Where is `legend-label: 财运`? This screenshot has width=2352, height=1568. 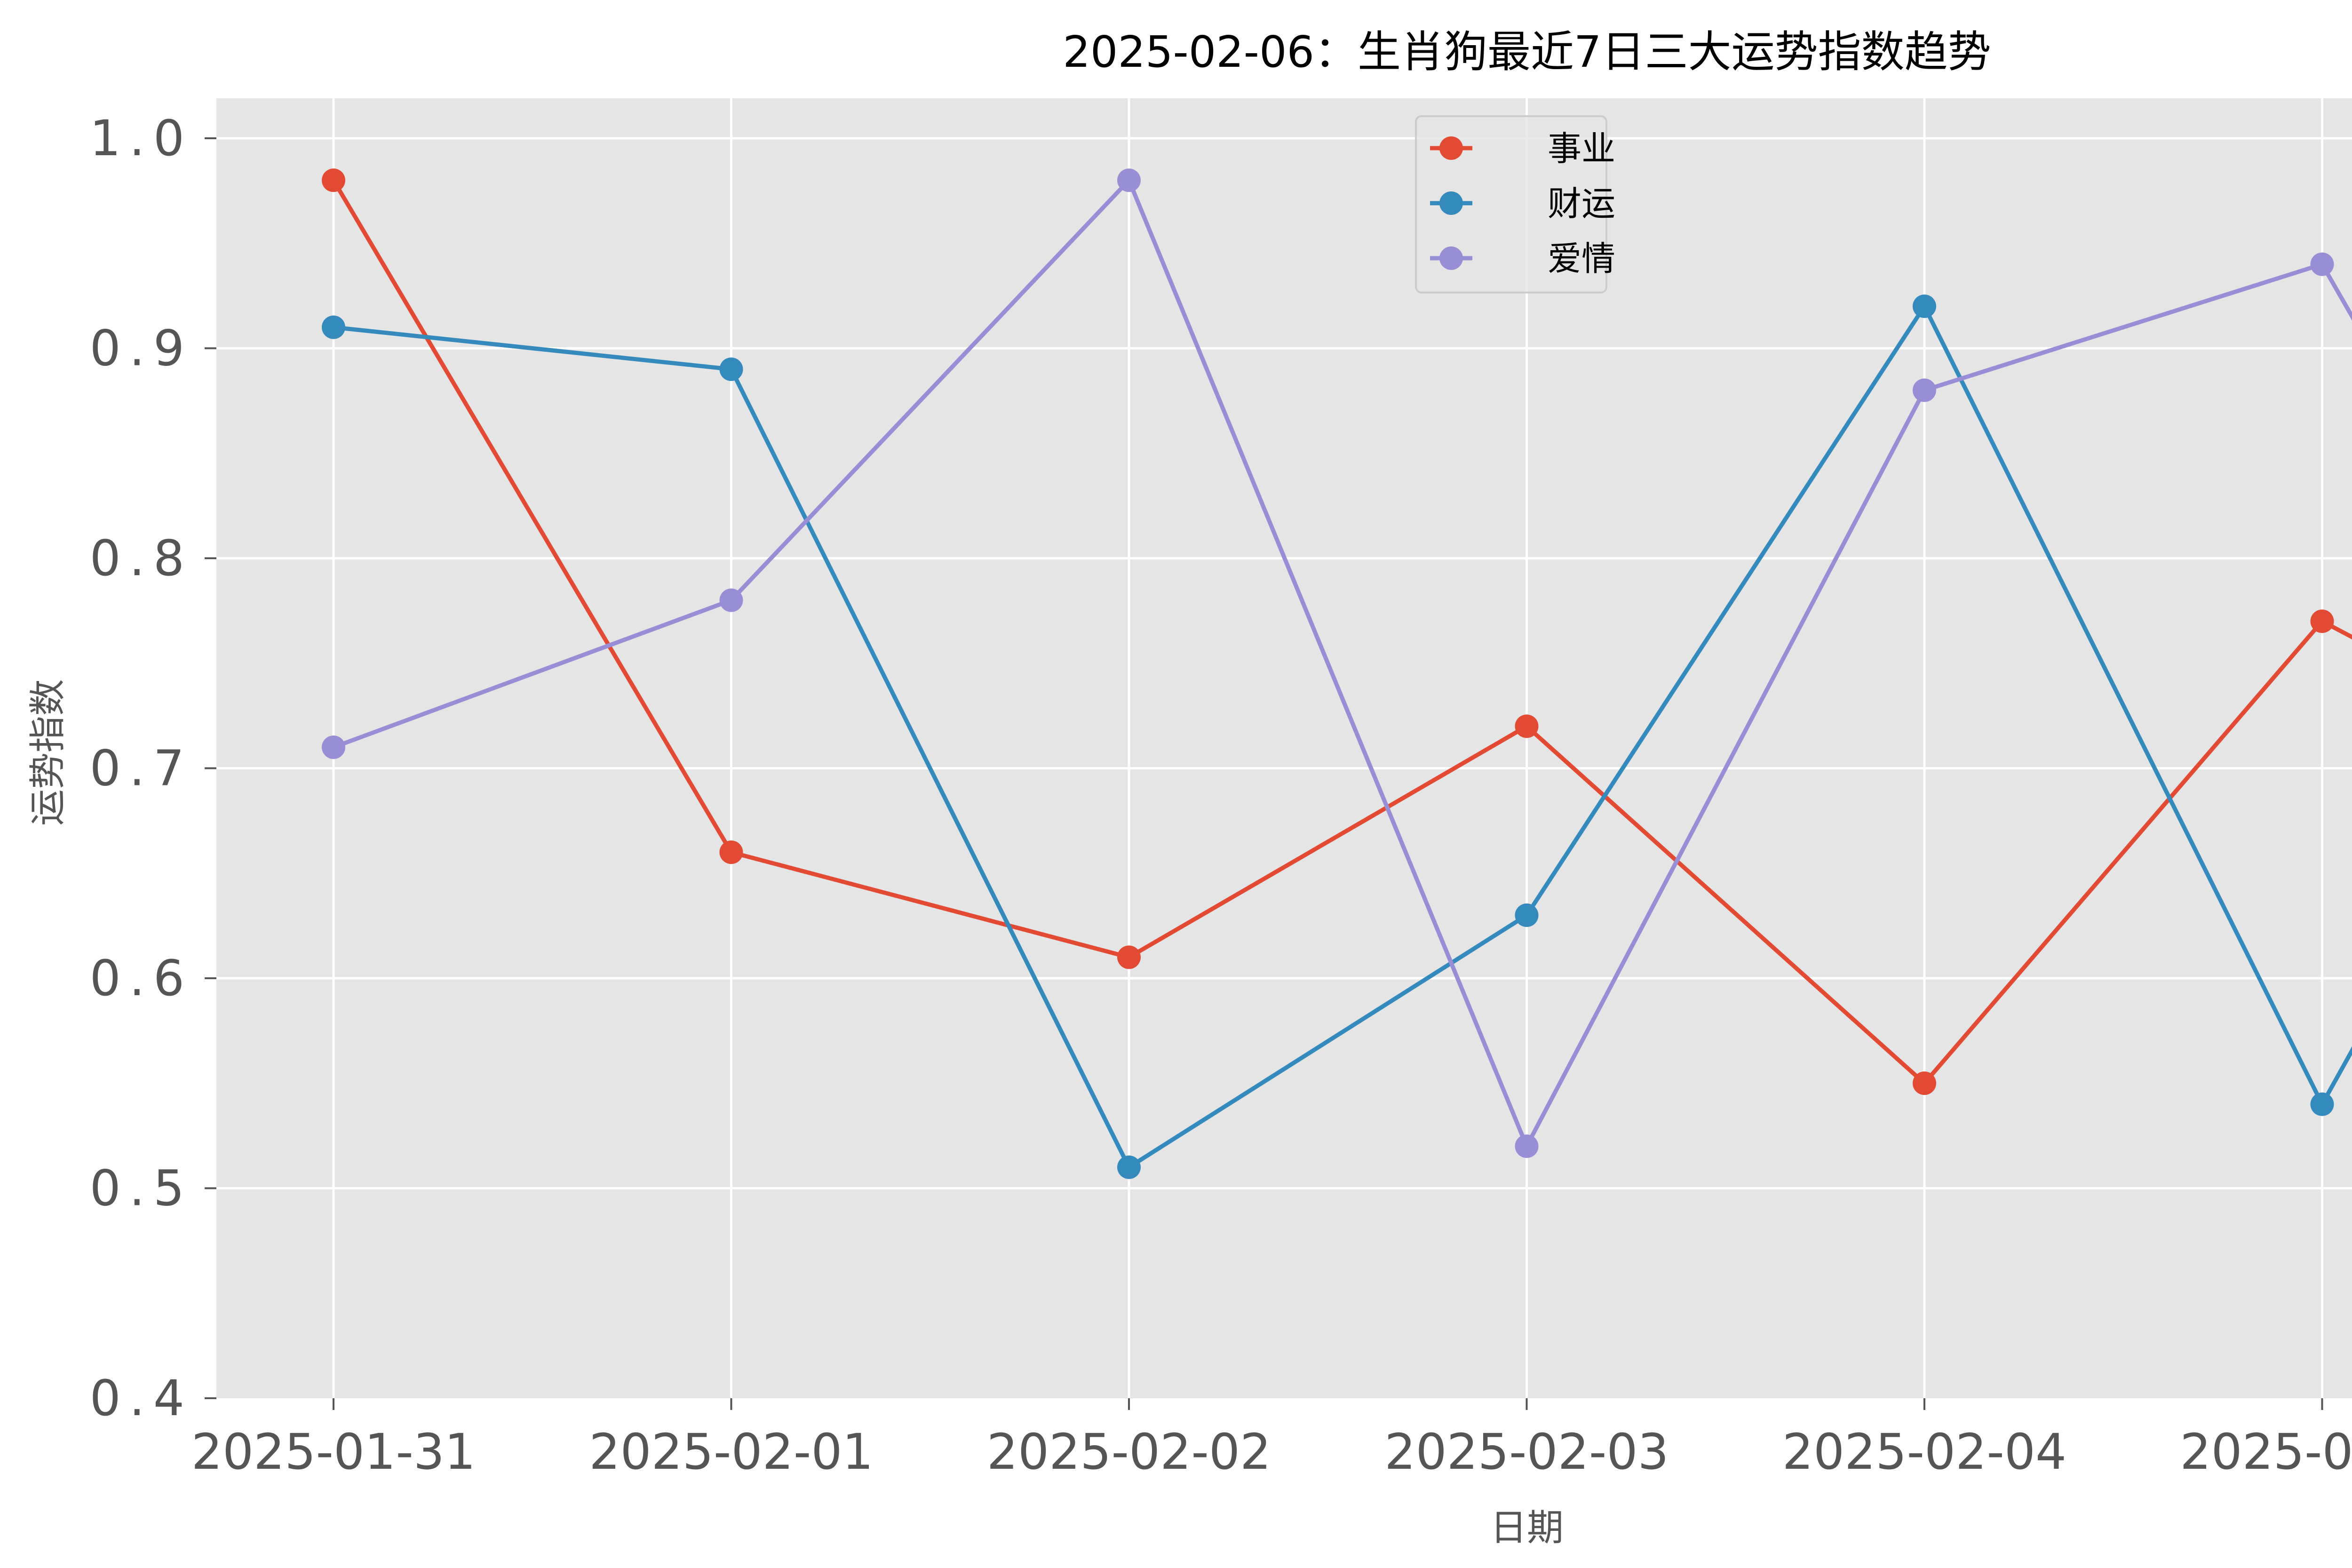
legend-label: 财运 is located at coordinates (1581, 204).